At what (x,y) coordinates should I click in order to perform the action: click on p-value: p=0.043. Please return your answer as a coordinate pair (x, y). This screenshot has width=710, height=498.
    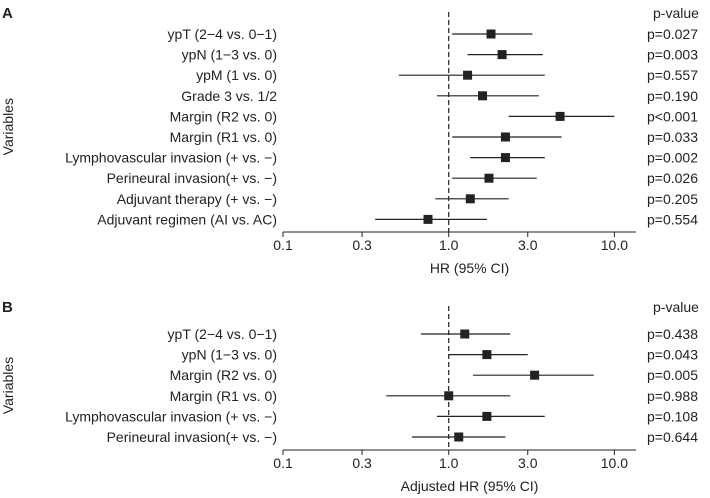
    Looking at the image, I should click on (672, 355).